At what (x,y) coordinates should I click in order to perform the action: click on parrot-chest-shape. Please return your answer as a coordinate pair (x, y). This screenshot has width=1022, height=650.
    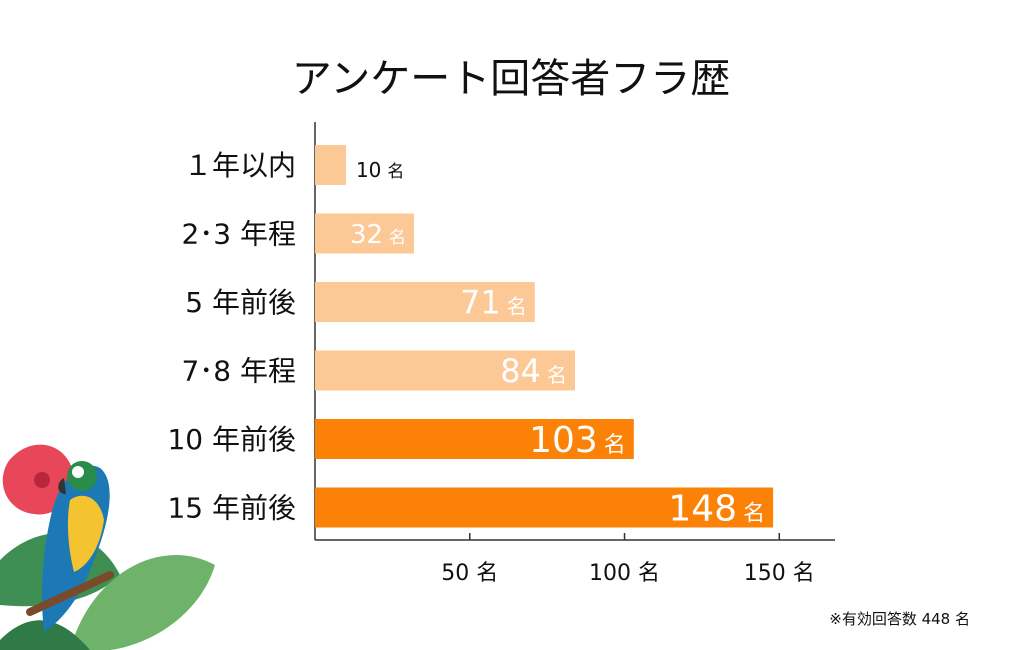
    Looking at the image, I should click on (85, 533).